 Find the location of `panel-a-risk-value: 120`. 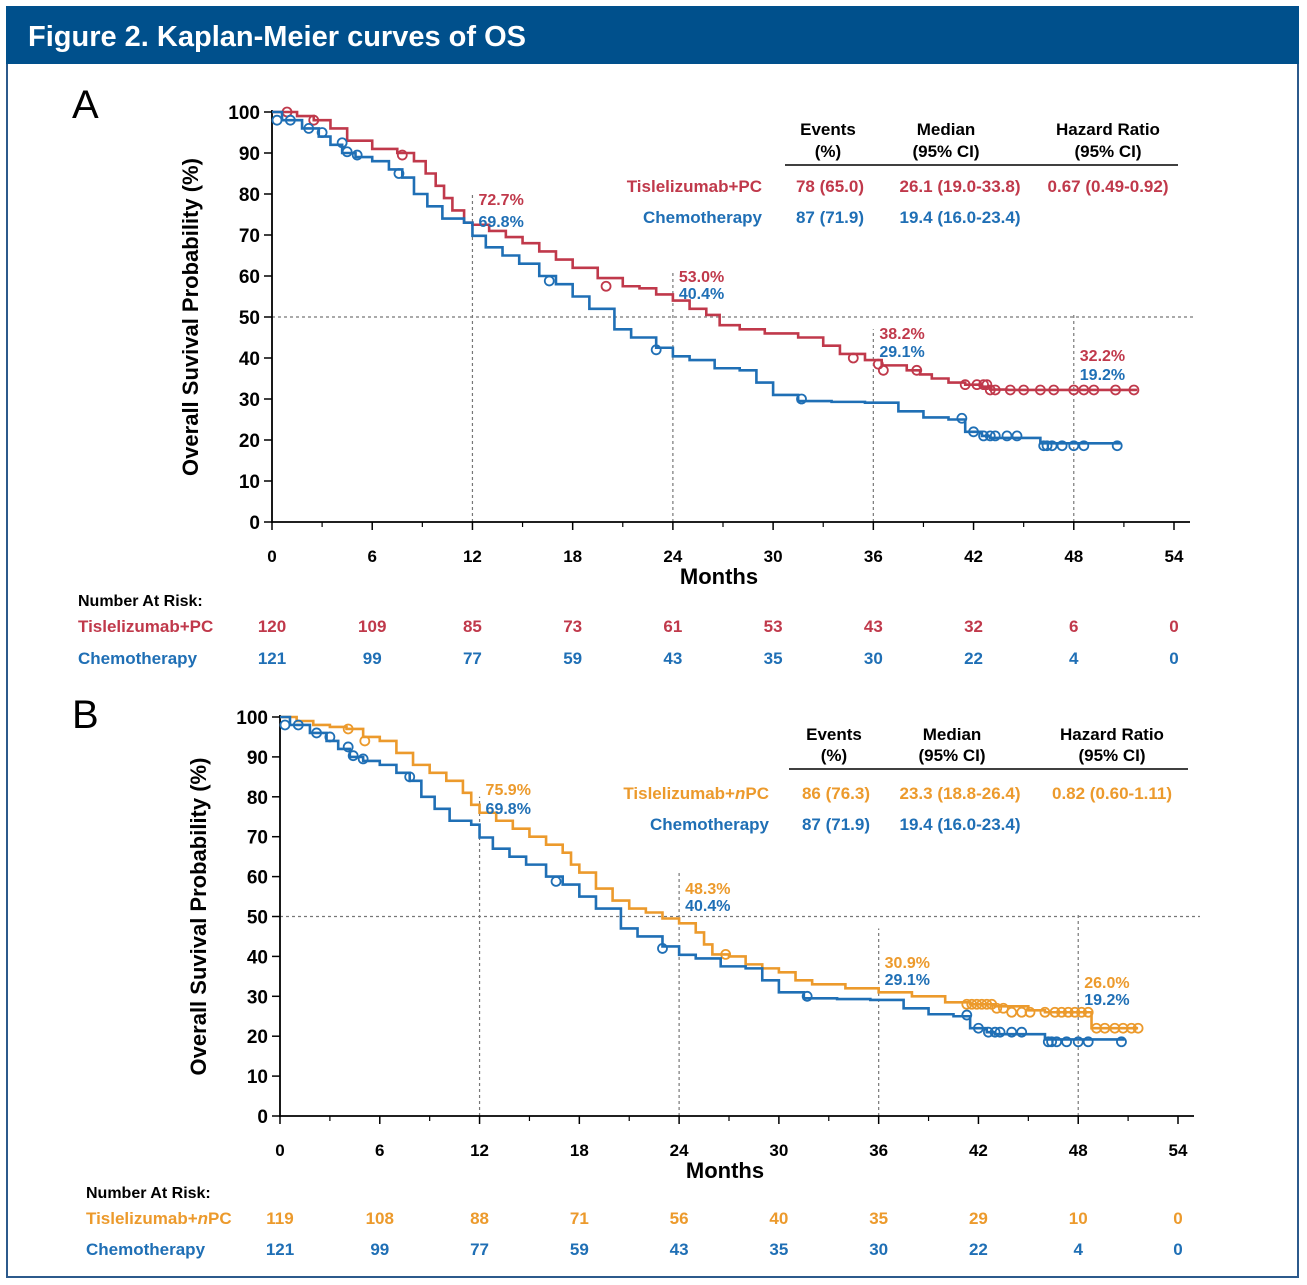

panel-a-risk-value: 120 is located at coordinates (272, 626).